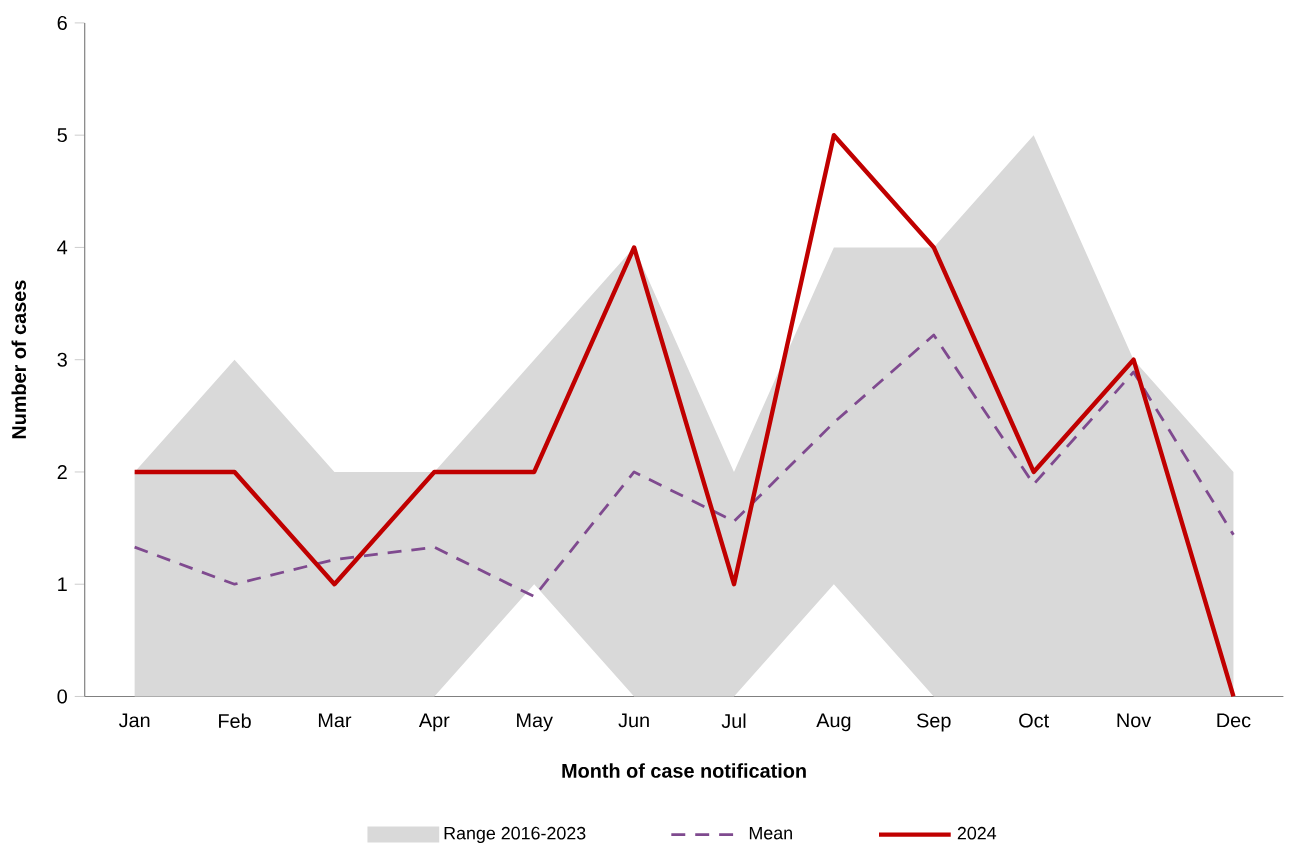 The width and height of the screenshot is (1290, 850). What do you see at coordinates (770, 833) in the screenshot?
I see `legend-label: Mean` at bounding box center [770, 833].